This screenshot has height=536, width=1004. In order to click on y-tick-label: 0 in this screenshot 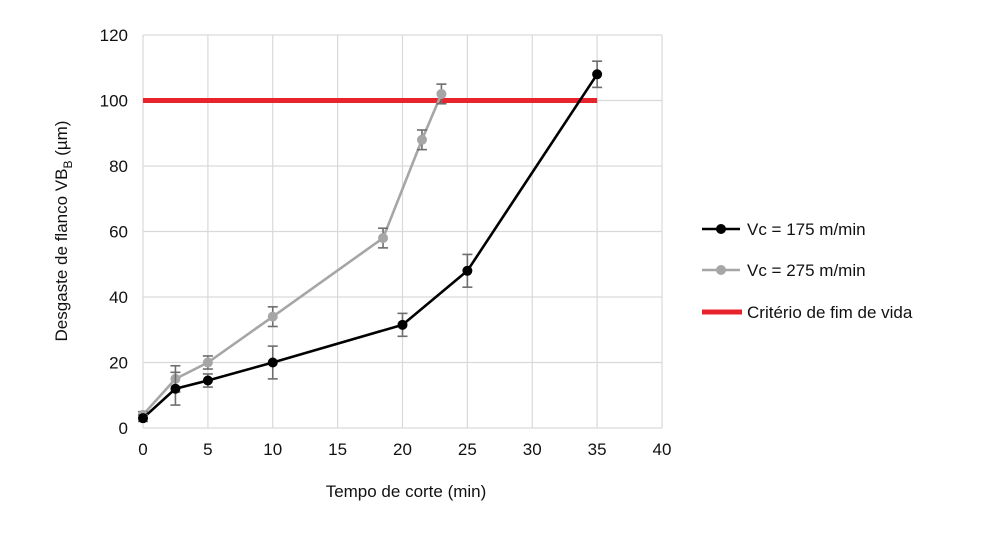, I will do `click(123, 428)`.